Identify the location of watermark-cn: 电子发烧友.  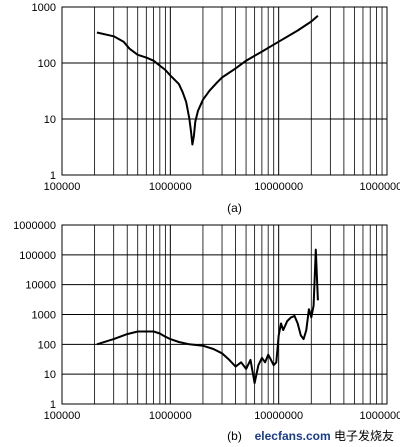
(363, 436).